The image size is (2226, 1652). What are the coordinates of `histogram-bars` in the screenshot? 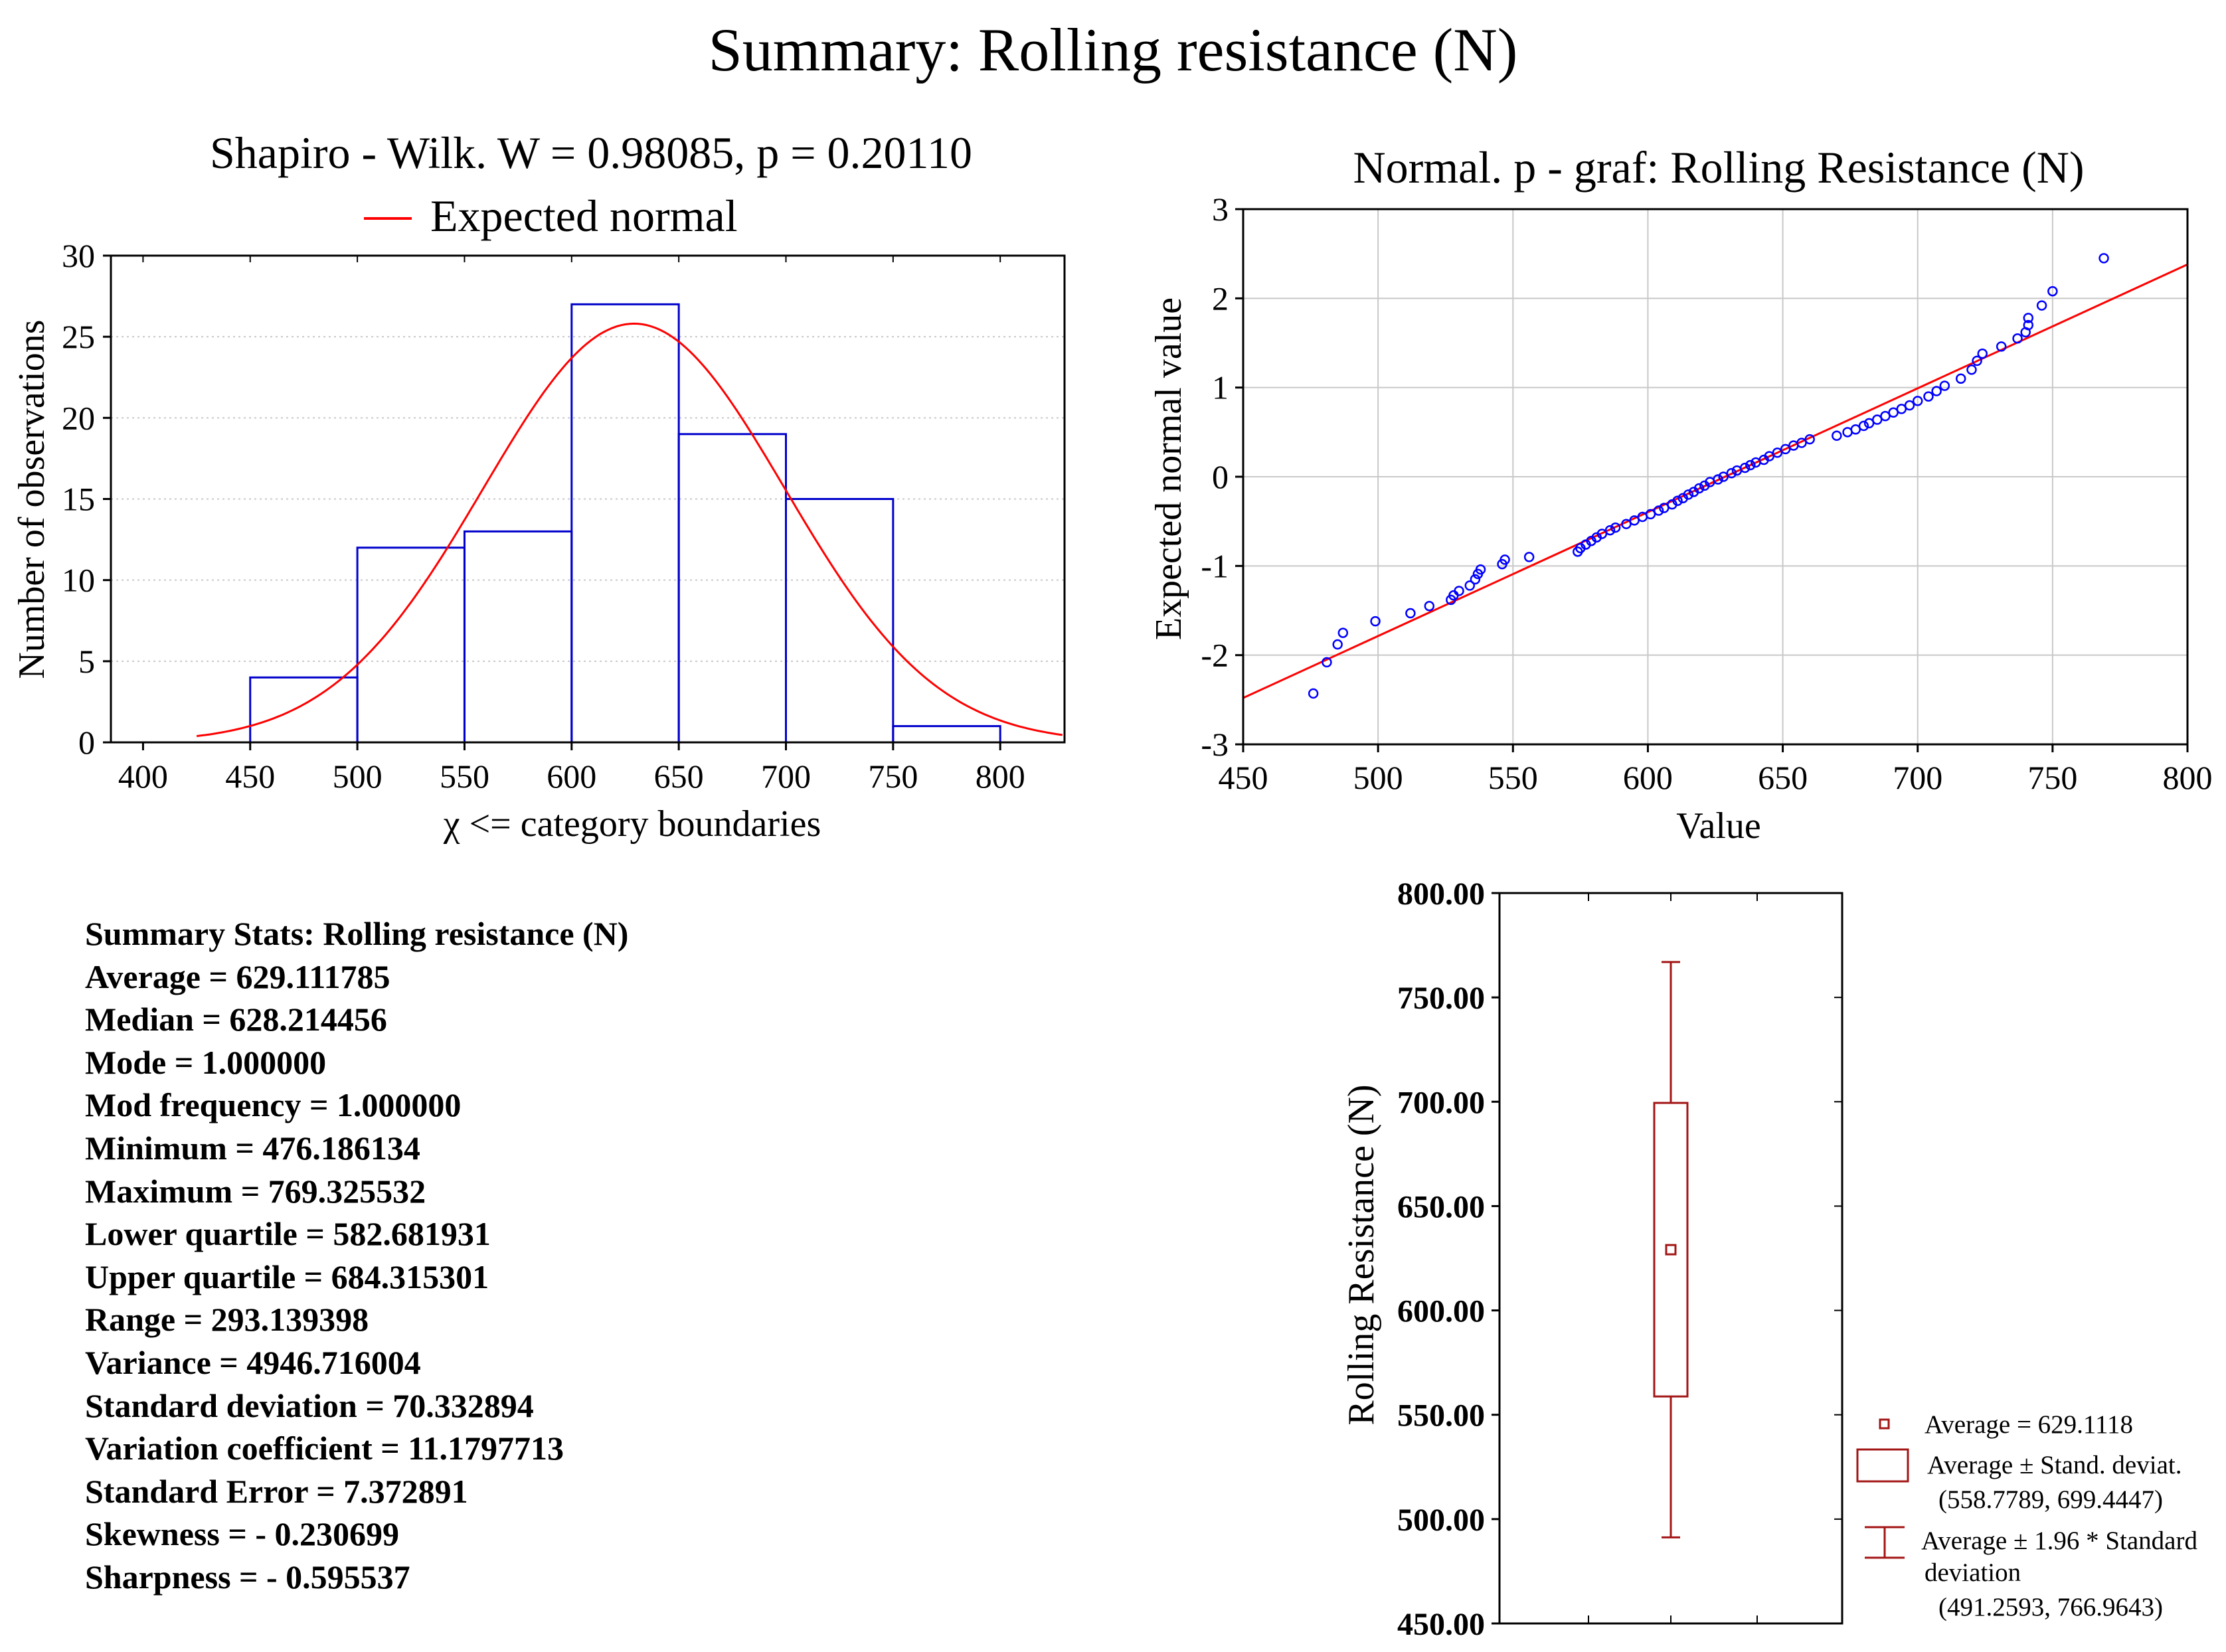 It's located at (625, 523).